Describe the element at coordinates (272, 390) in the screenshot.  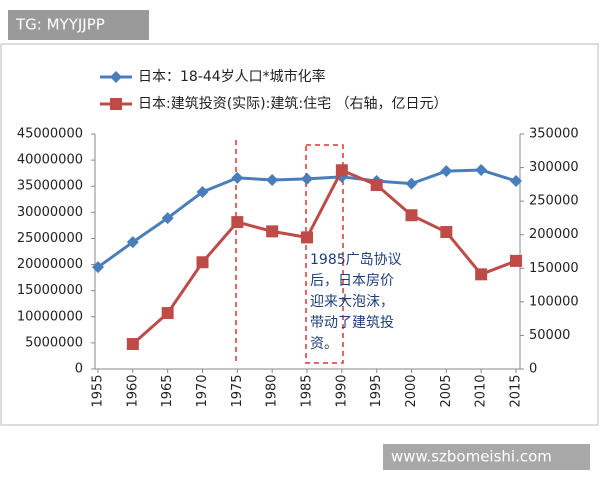
I see `x-tick-label: 1980` at that location.